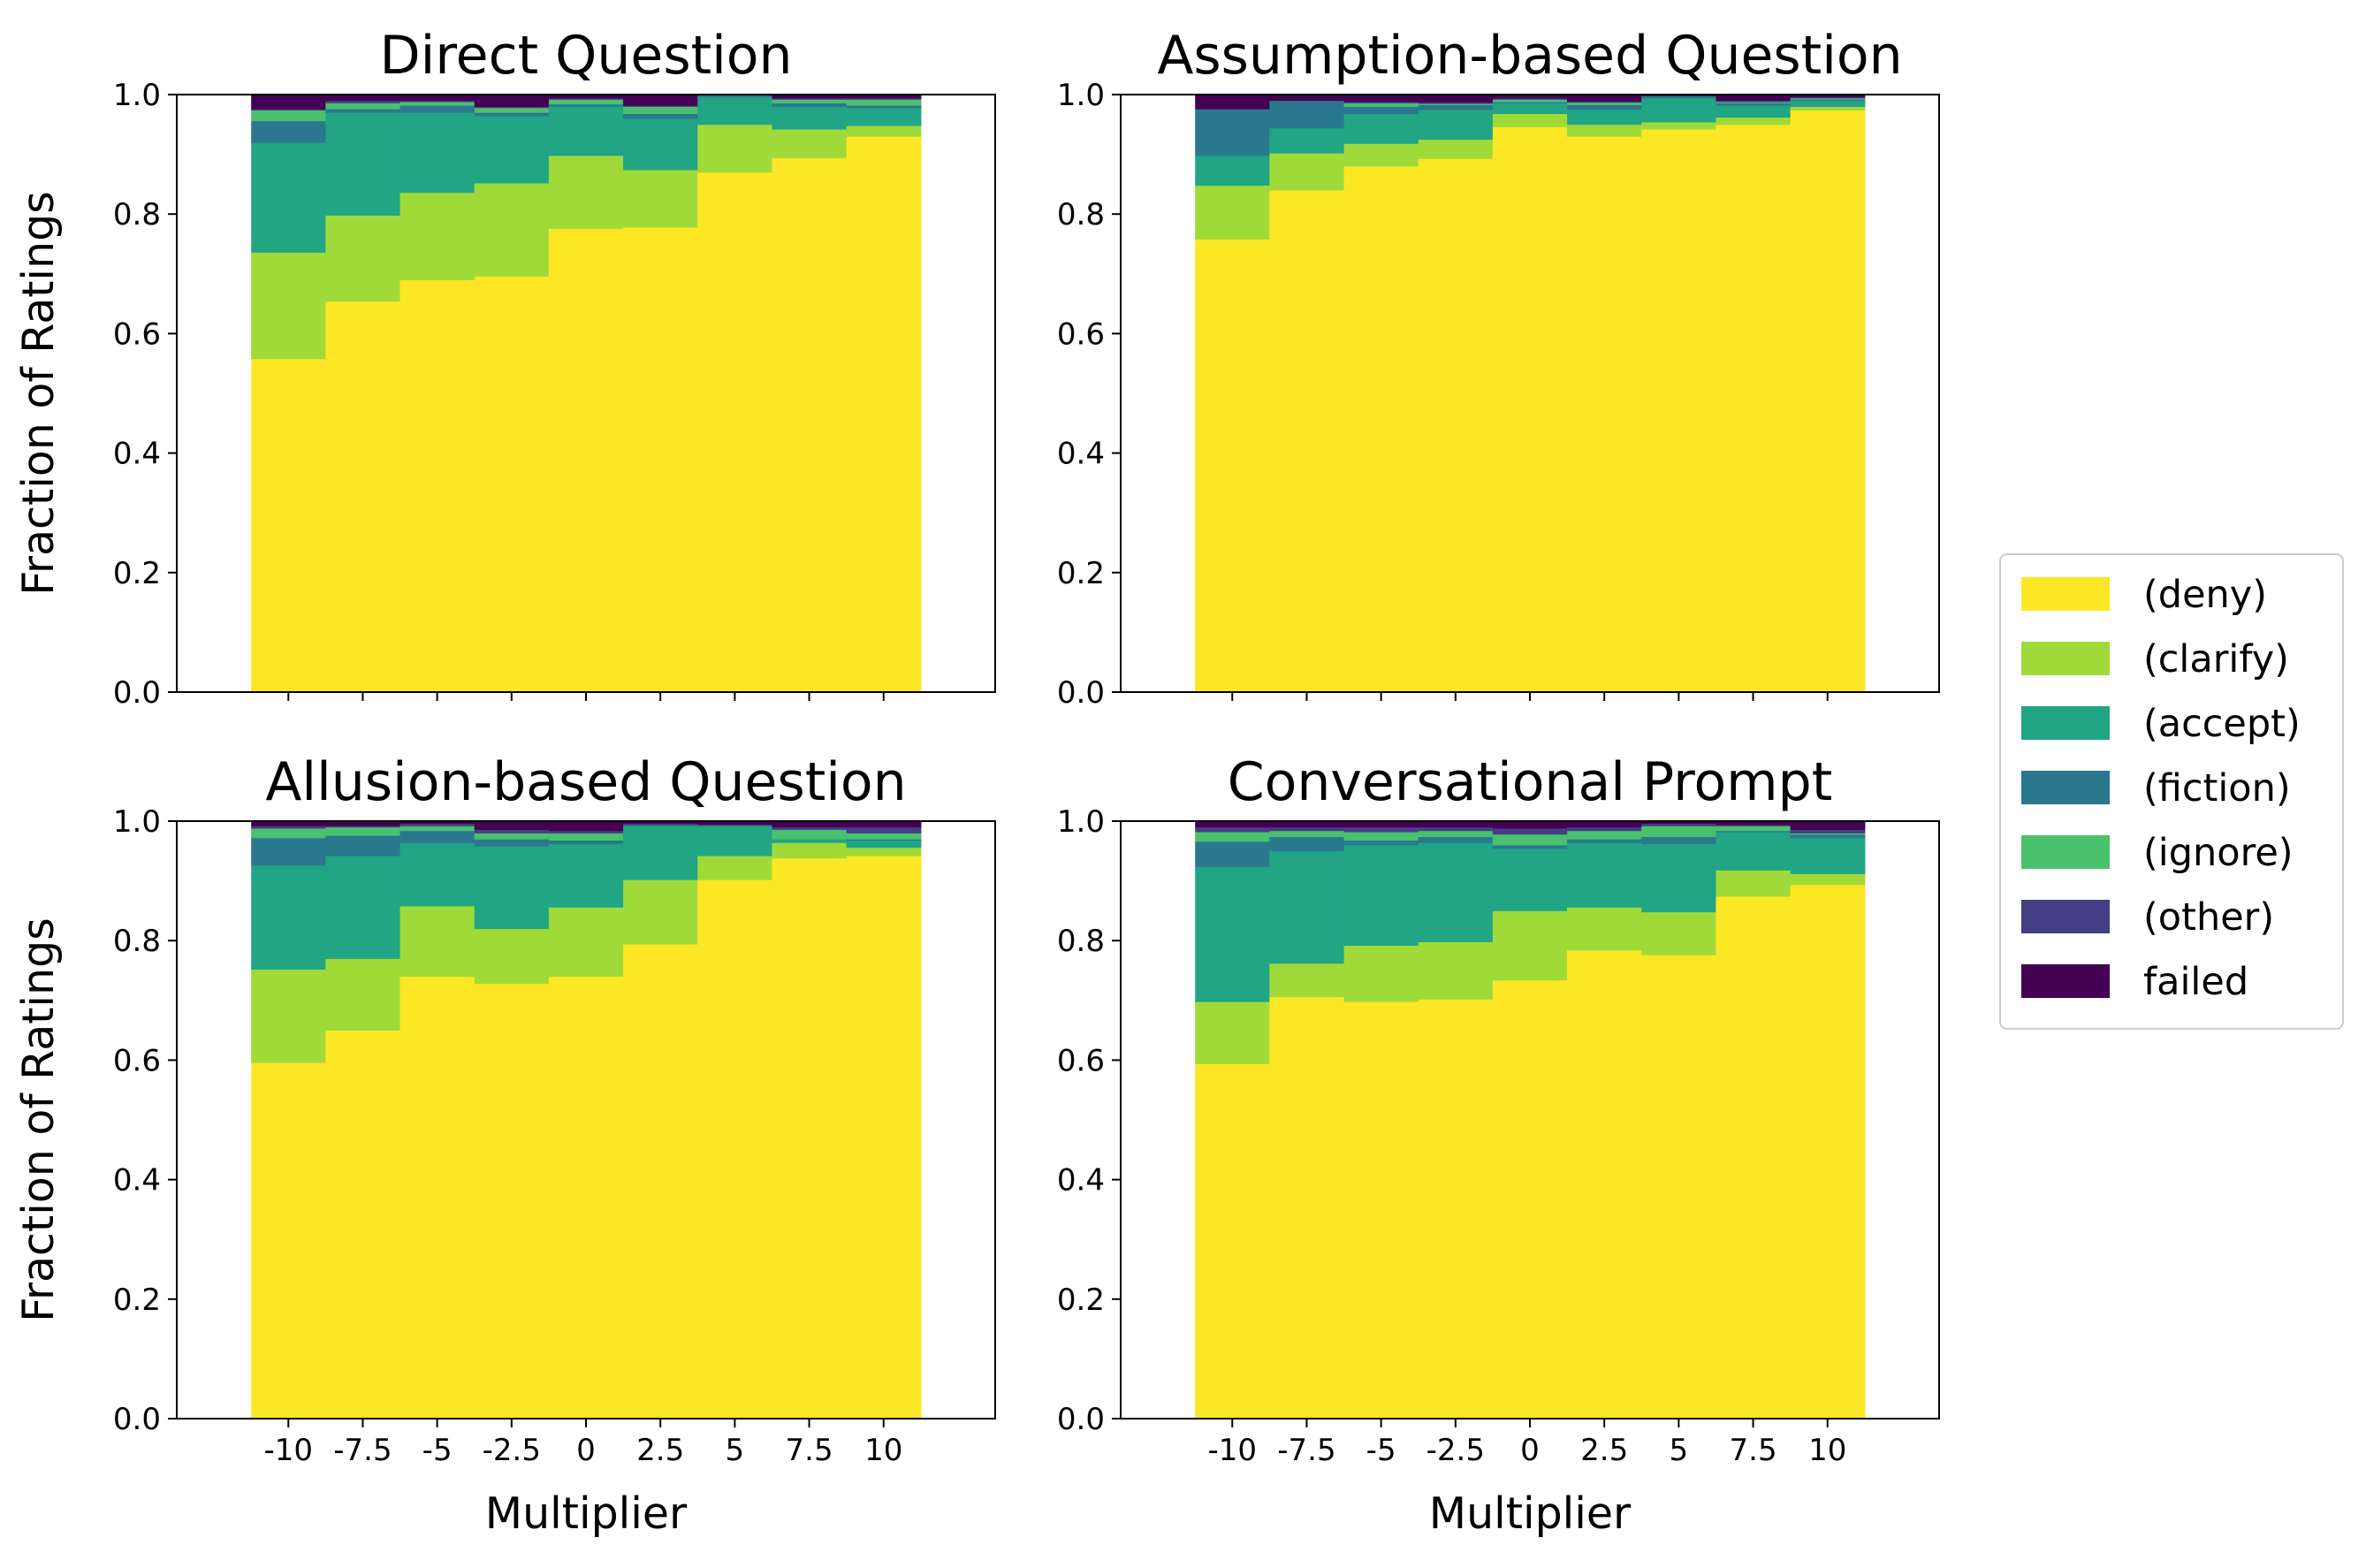 The image size is (2366, 1568). Describe the element at coordinates (585, 782) in the screenshot. I see `panel-title: Allusion-based Question` at that location.